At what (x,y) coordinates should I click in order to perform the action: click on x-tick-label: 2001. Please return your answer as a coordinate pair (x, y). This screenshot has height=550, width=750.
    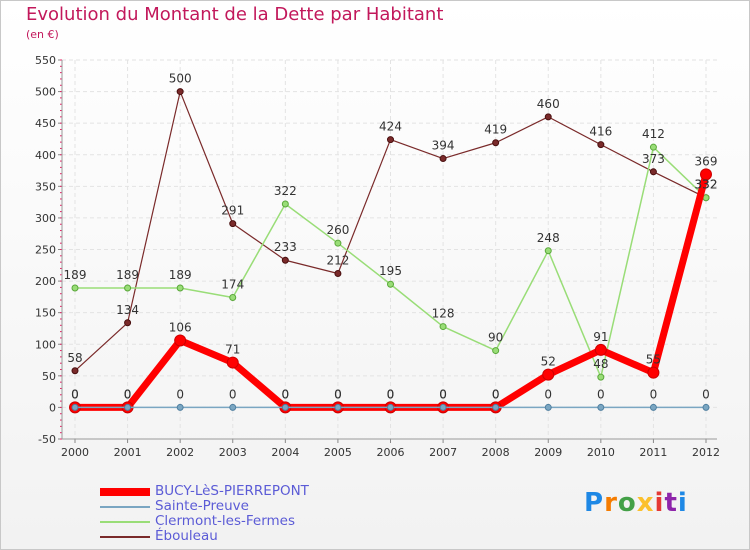
    Looking at the image, I should click on (128, 452).